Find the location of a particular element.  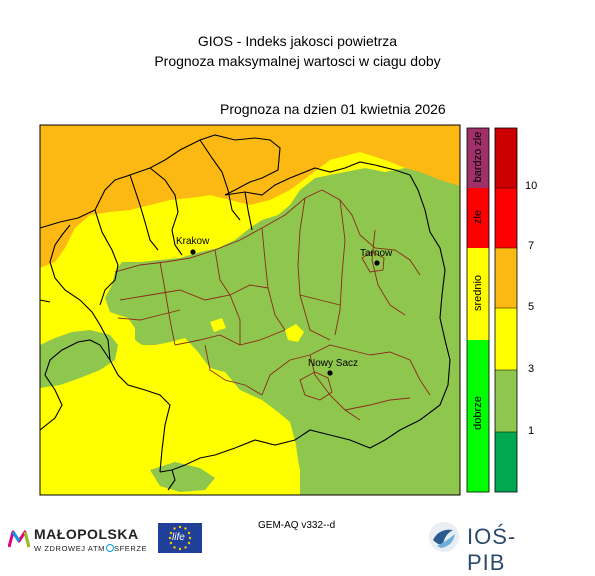

legend-label-srednio: srednio is located at coordinates (478, 293).